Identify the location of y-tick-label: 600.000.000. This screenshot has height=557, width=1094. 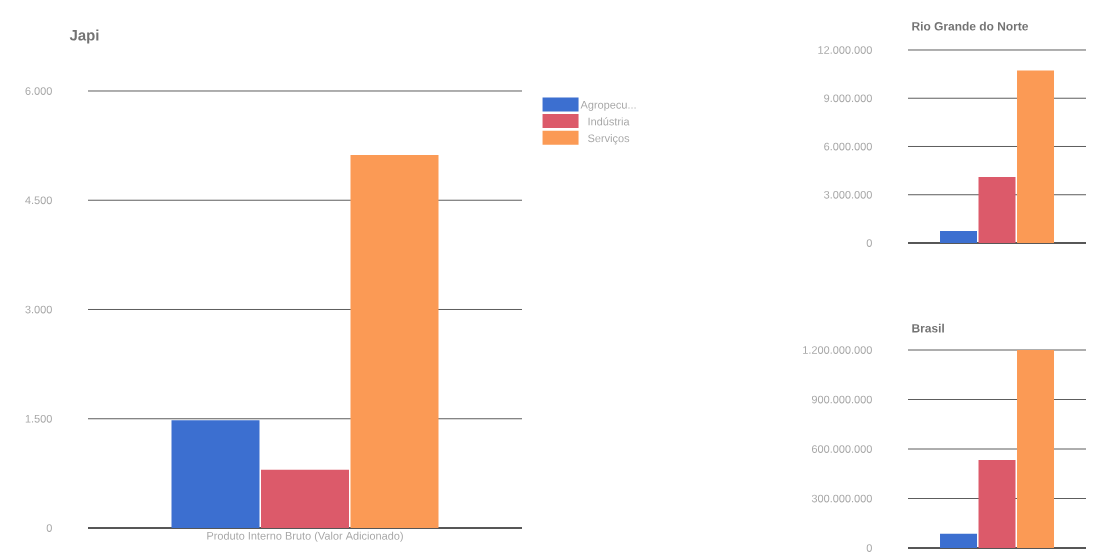
(841, 449).